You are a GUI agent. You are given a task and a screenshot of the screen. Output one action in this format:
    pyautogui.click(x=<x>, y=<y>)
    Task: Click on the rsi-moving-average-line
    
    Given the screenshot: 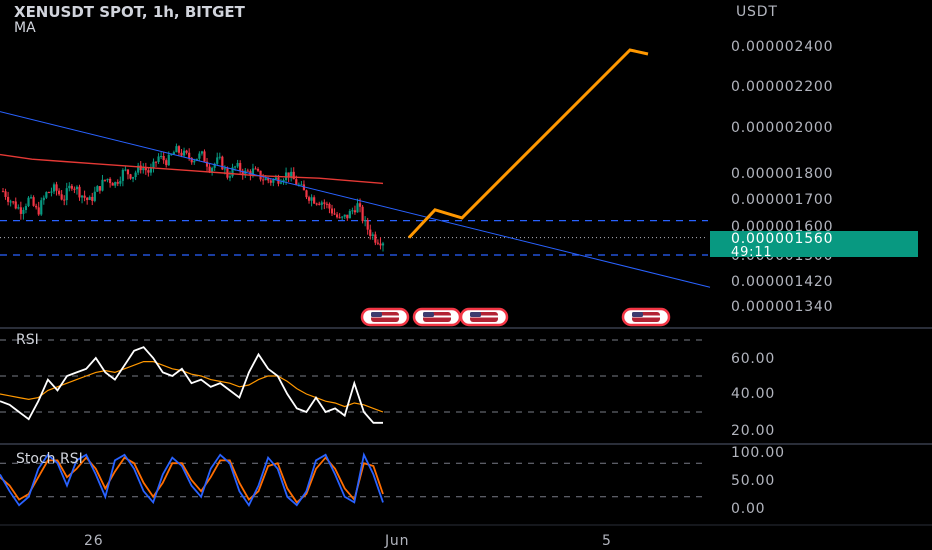 What is the action you would take?
    pyautogui.click(x=192, y=387)
    